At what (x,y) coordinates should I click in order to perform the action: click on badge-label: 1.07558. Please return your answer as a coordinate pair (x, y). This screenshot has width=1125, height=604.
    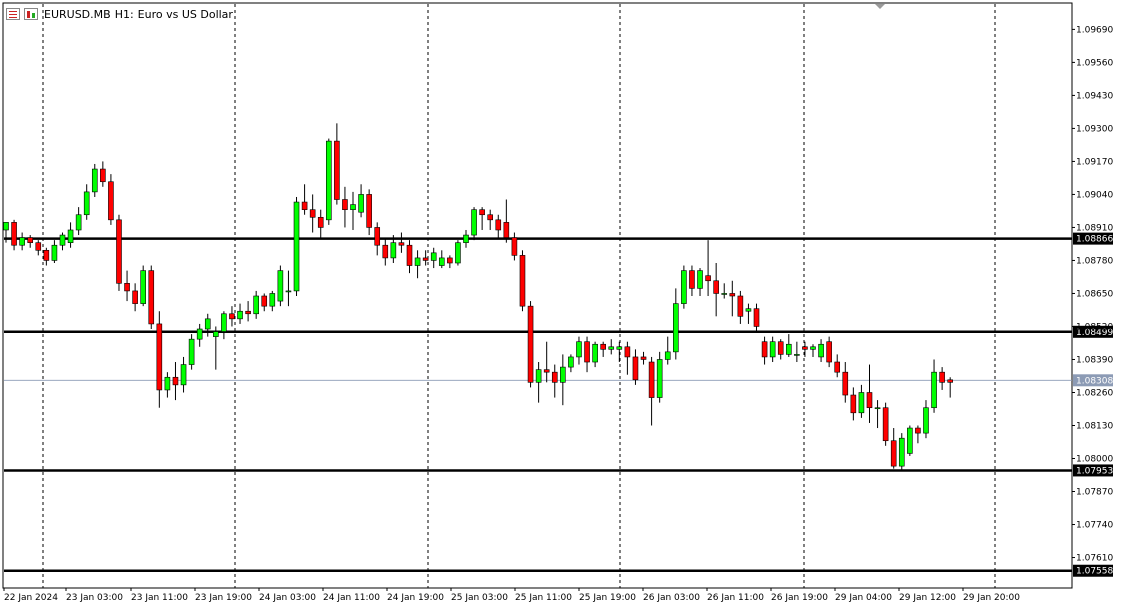
    Looking at the image, I should click on (1094, 572).